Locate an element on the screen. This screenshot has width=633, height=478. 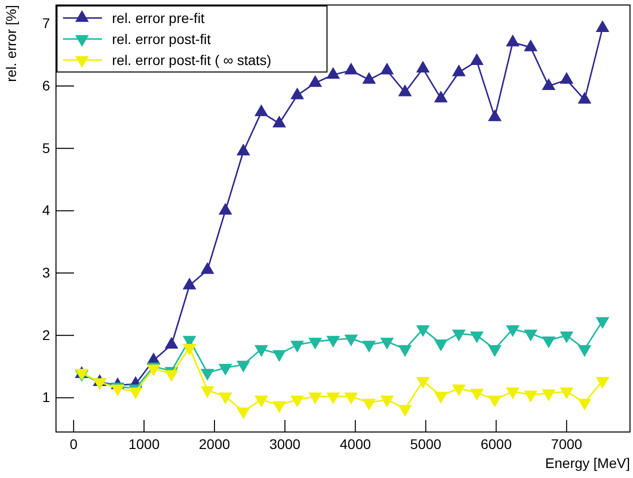
x-tick-label: 5000 is located at coordinates (426, 444).